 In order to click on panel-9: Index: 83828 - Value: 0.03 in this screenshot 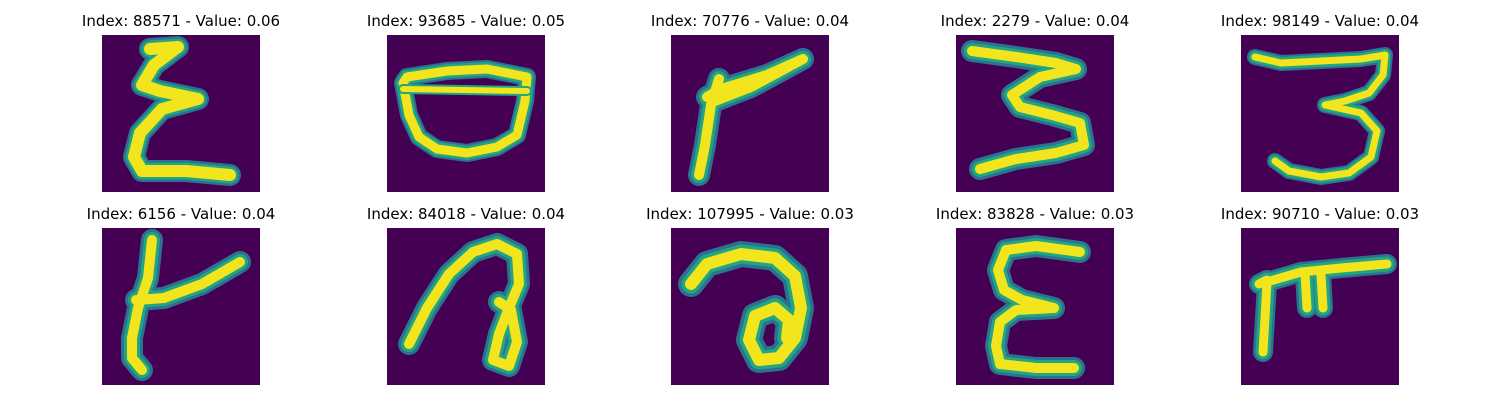, I will do `click(1035, 295)`.